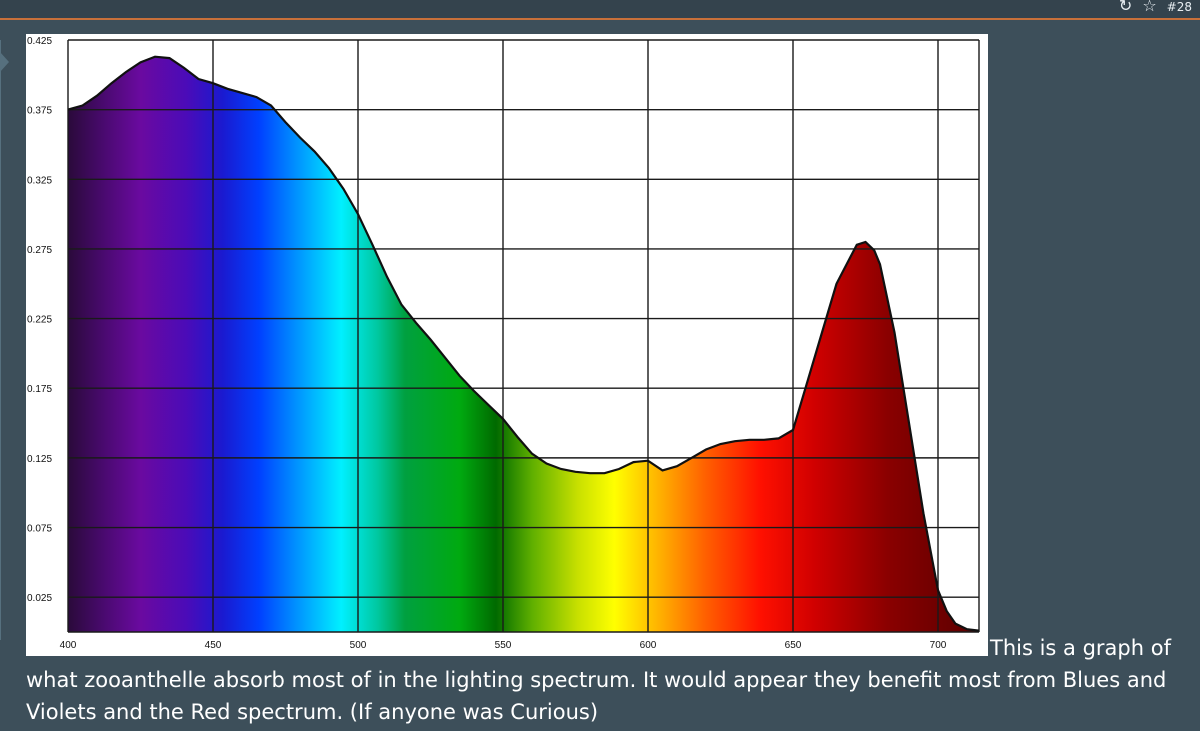 The height and width of the screenshot is (731, 1200). What do you see at coordinates (1080, 648) in the screenshot?
I see `caption-first-line: This is a graph of` at bounding box center [1080, 648].